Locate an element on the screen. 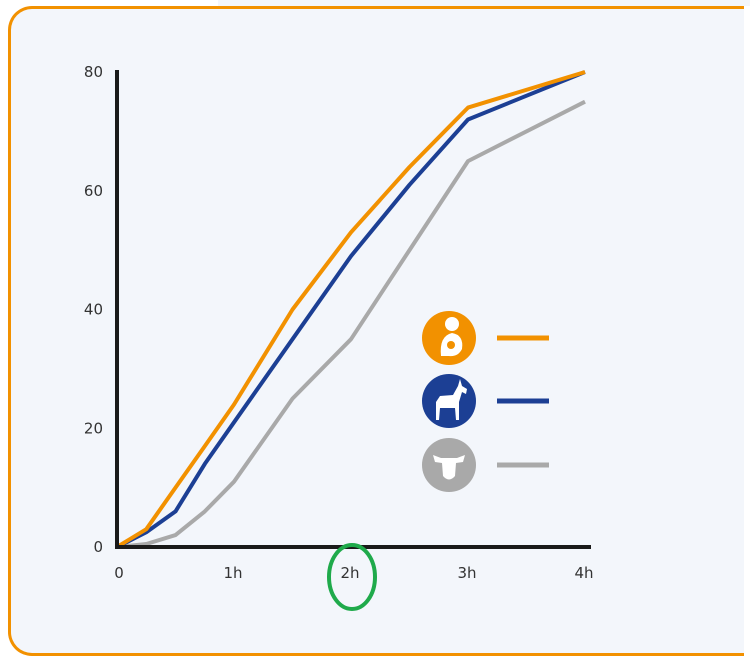 This screenshot has width=750, height=662. y-tick-label: 60 is located at coordinates (93, 191).